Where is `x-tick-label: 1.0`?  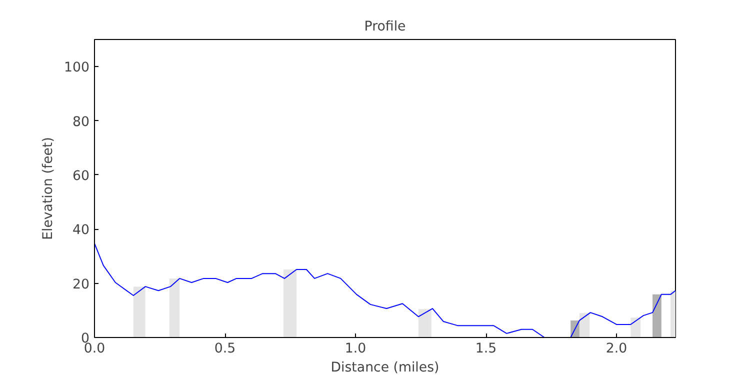 x-tick-label: 1.0 is located at coordinates (355, 349).